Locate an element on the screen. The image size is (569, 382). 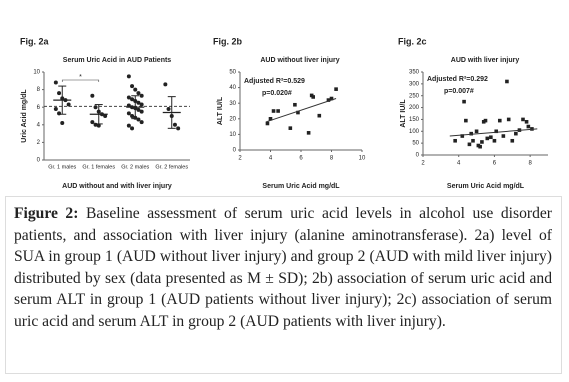
annotation: p=0.007# is located at coordinates (459, 91).